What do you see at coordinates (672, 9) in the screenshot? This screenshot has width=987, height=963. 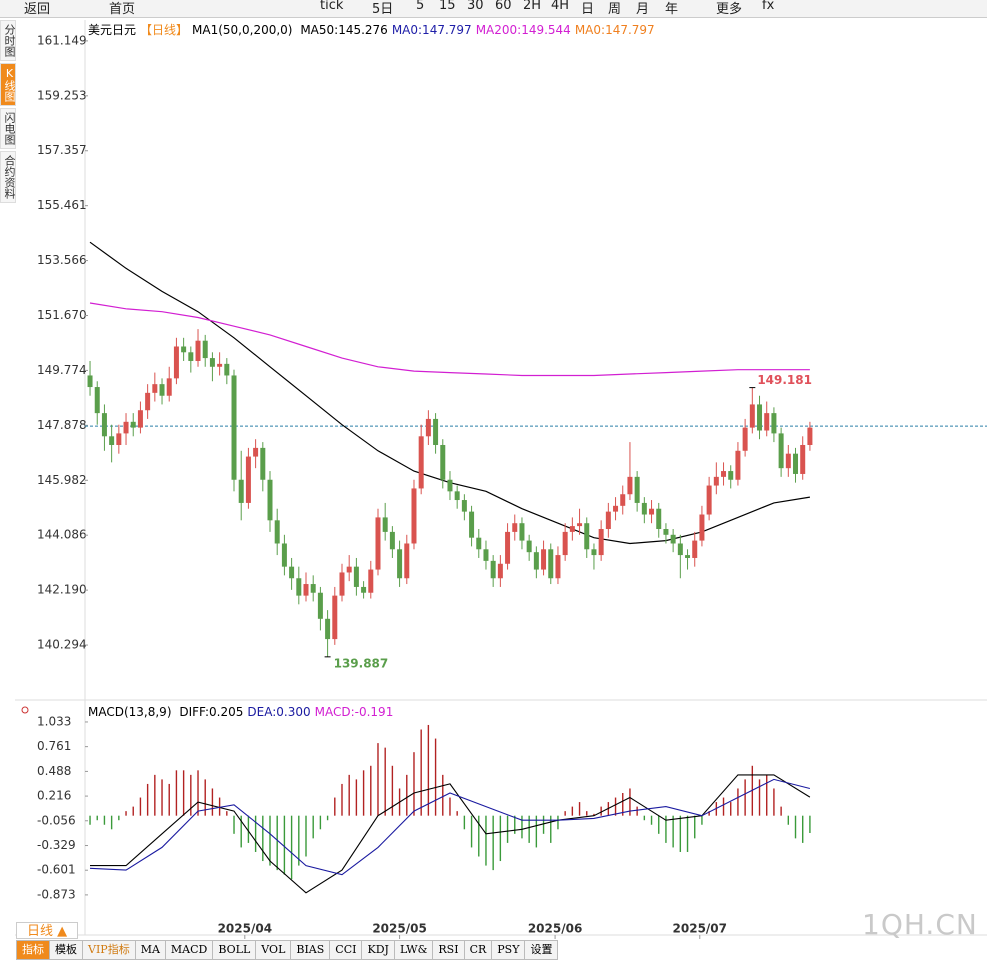 I see `toolbar-button: 年` at bounding box center [672, 9].